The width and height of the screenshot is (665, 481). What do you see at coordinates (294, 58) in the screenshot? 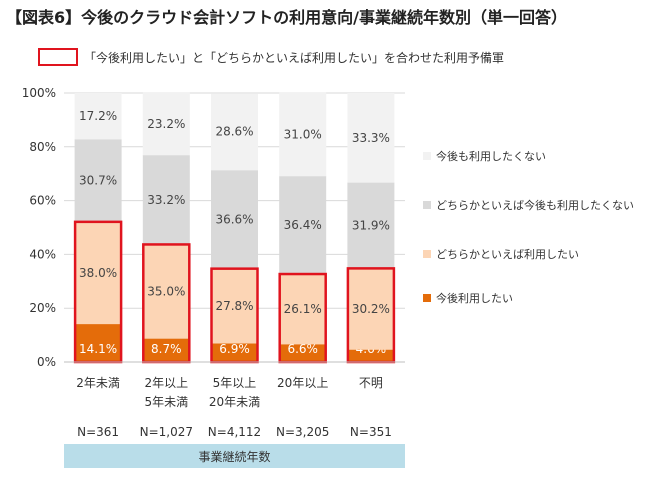
I see `highlight-note: 「今後利用したい」と「どちらかといえば利用したい」を合わせた利用予備軍` at bounding box center [294, 58].